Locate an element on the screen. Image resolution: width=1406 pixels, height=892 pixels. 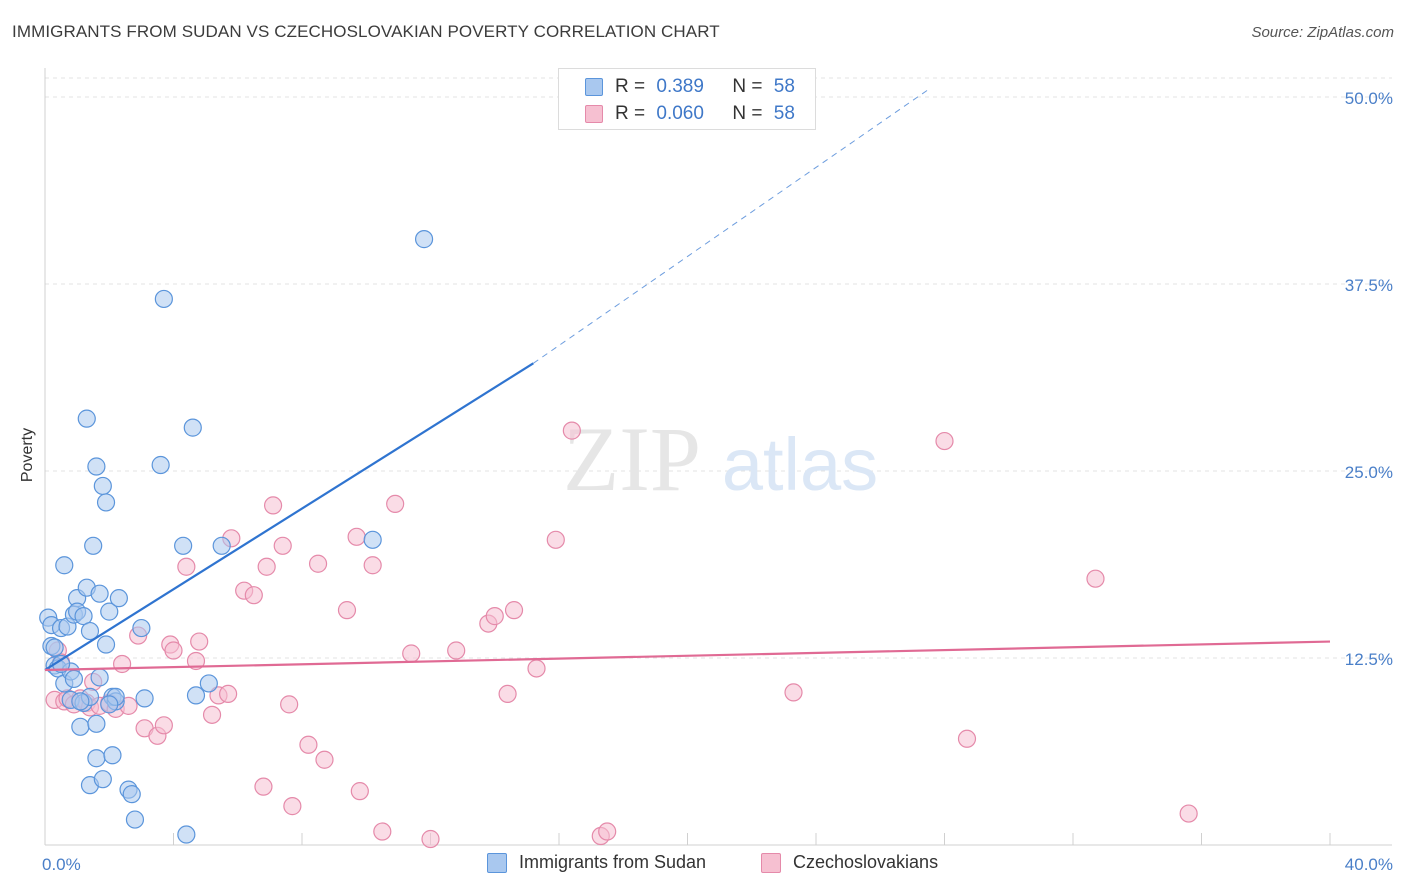
legend-item-czechoslovakians: Czechoslovakians is located at coordinates (849, 862).